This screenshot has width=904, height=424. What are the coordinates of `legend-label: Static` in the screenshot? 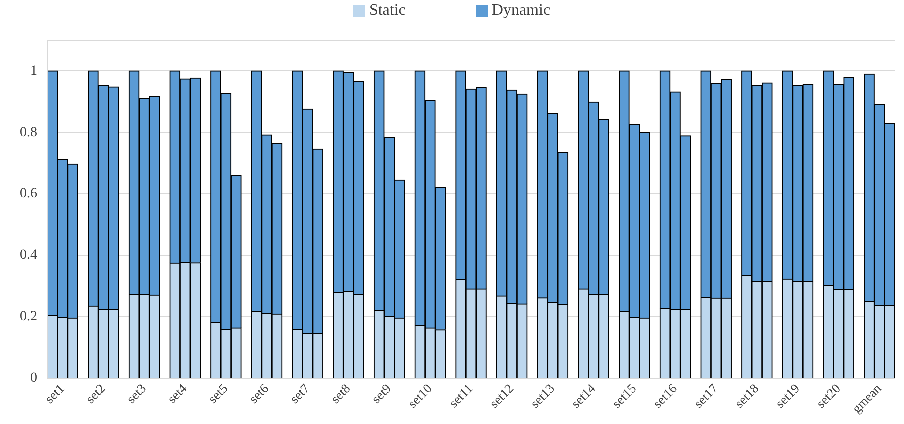 It's located at (387, 11).